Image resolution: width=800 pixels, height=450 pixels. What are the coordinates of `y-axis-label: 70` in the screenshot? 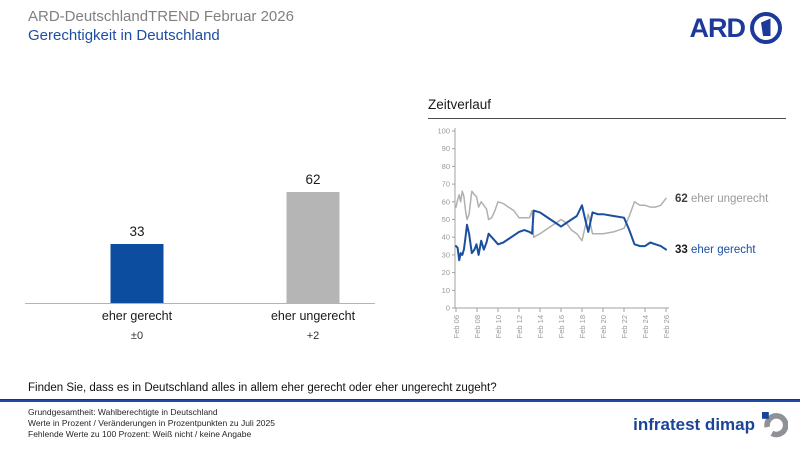 It's located at (446, 184).